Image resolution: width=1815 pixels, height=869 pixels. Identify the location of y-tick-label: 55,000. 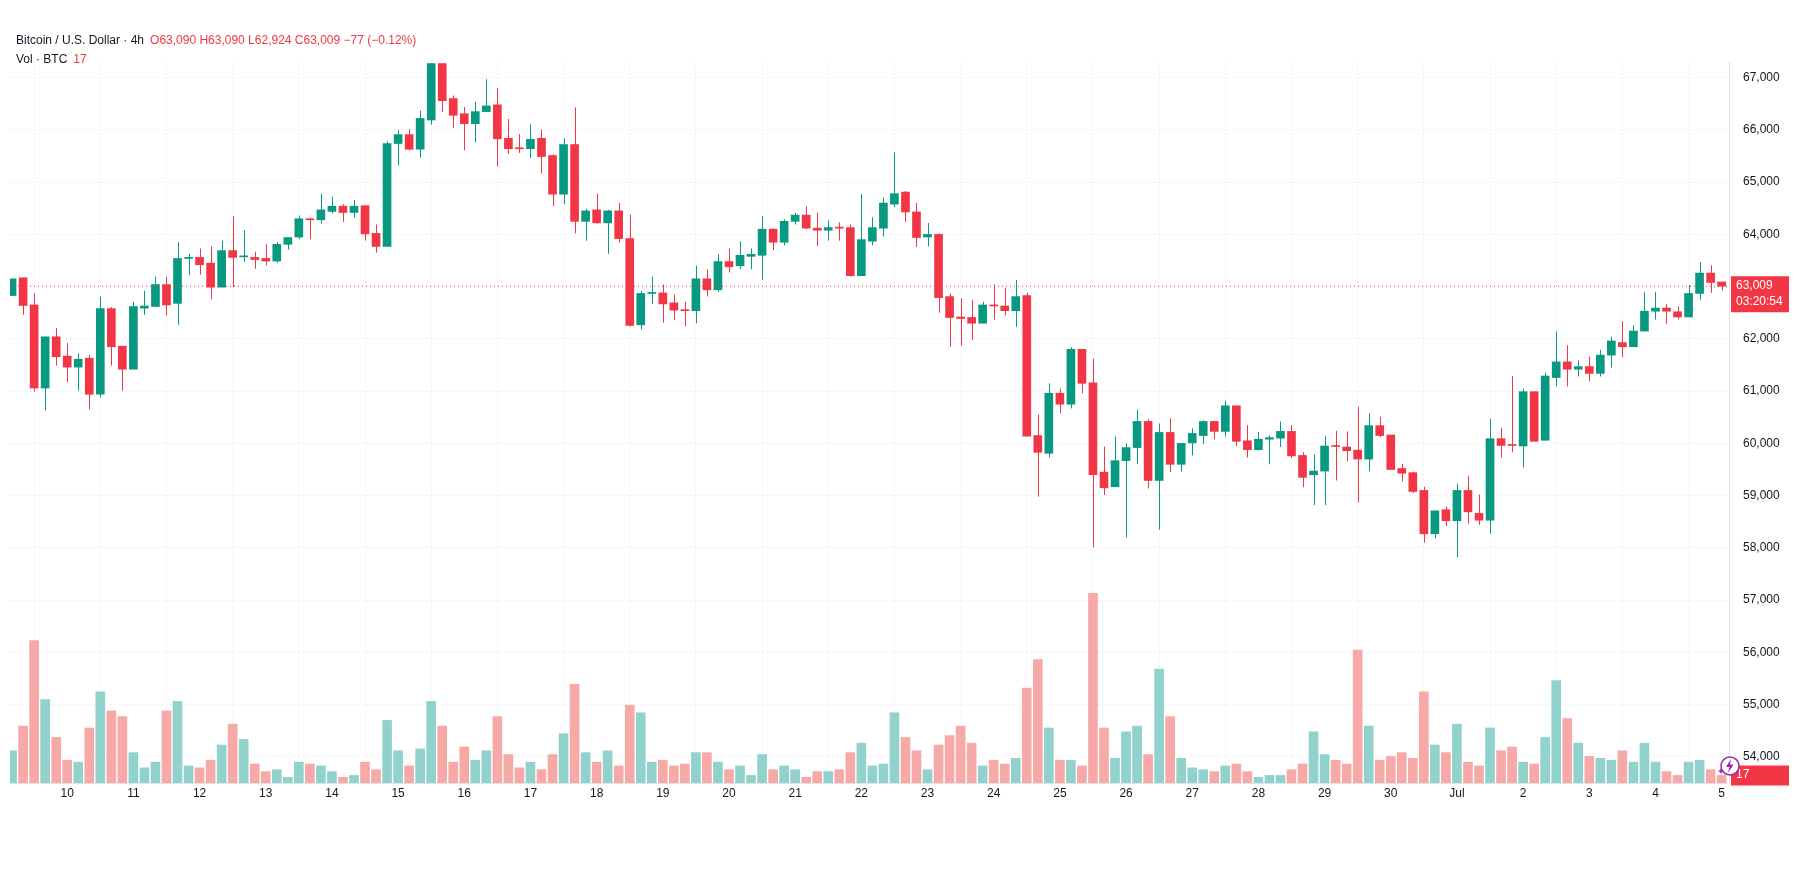
(1762, 703).